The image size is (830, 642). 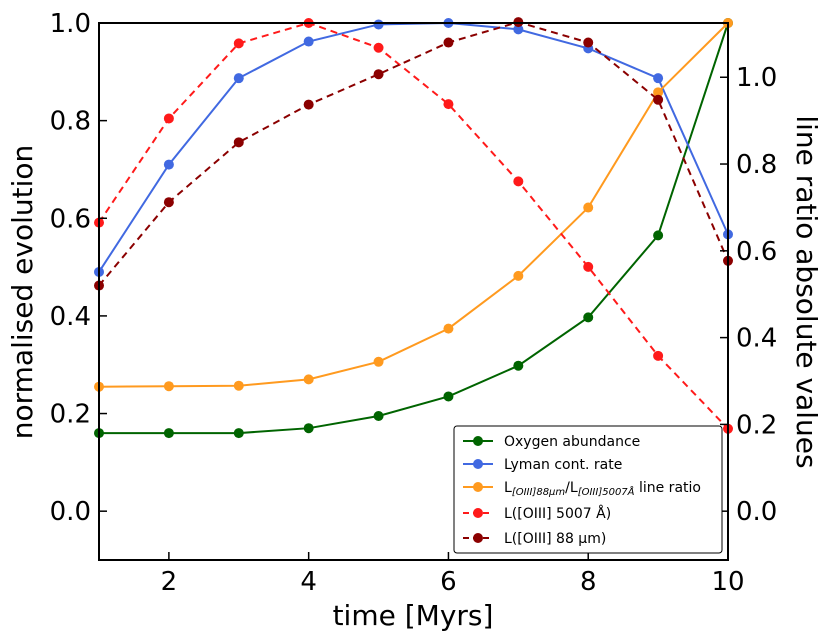 I want to click on legend-entry-line-ratio: L[OIII]88μm/L[OIII]5007Å line ratio, so click(x=582, y=489).